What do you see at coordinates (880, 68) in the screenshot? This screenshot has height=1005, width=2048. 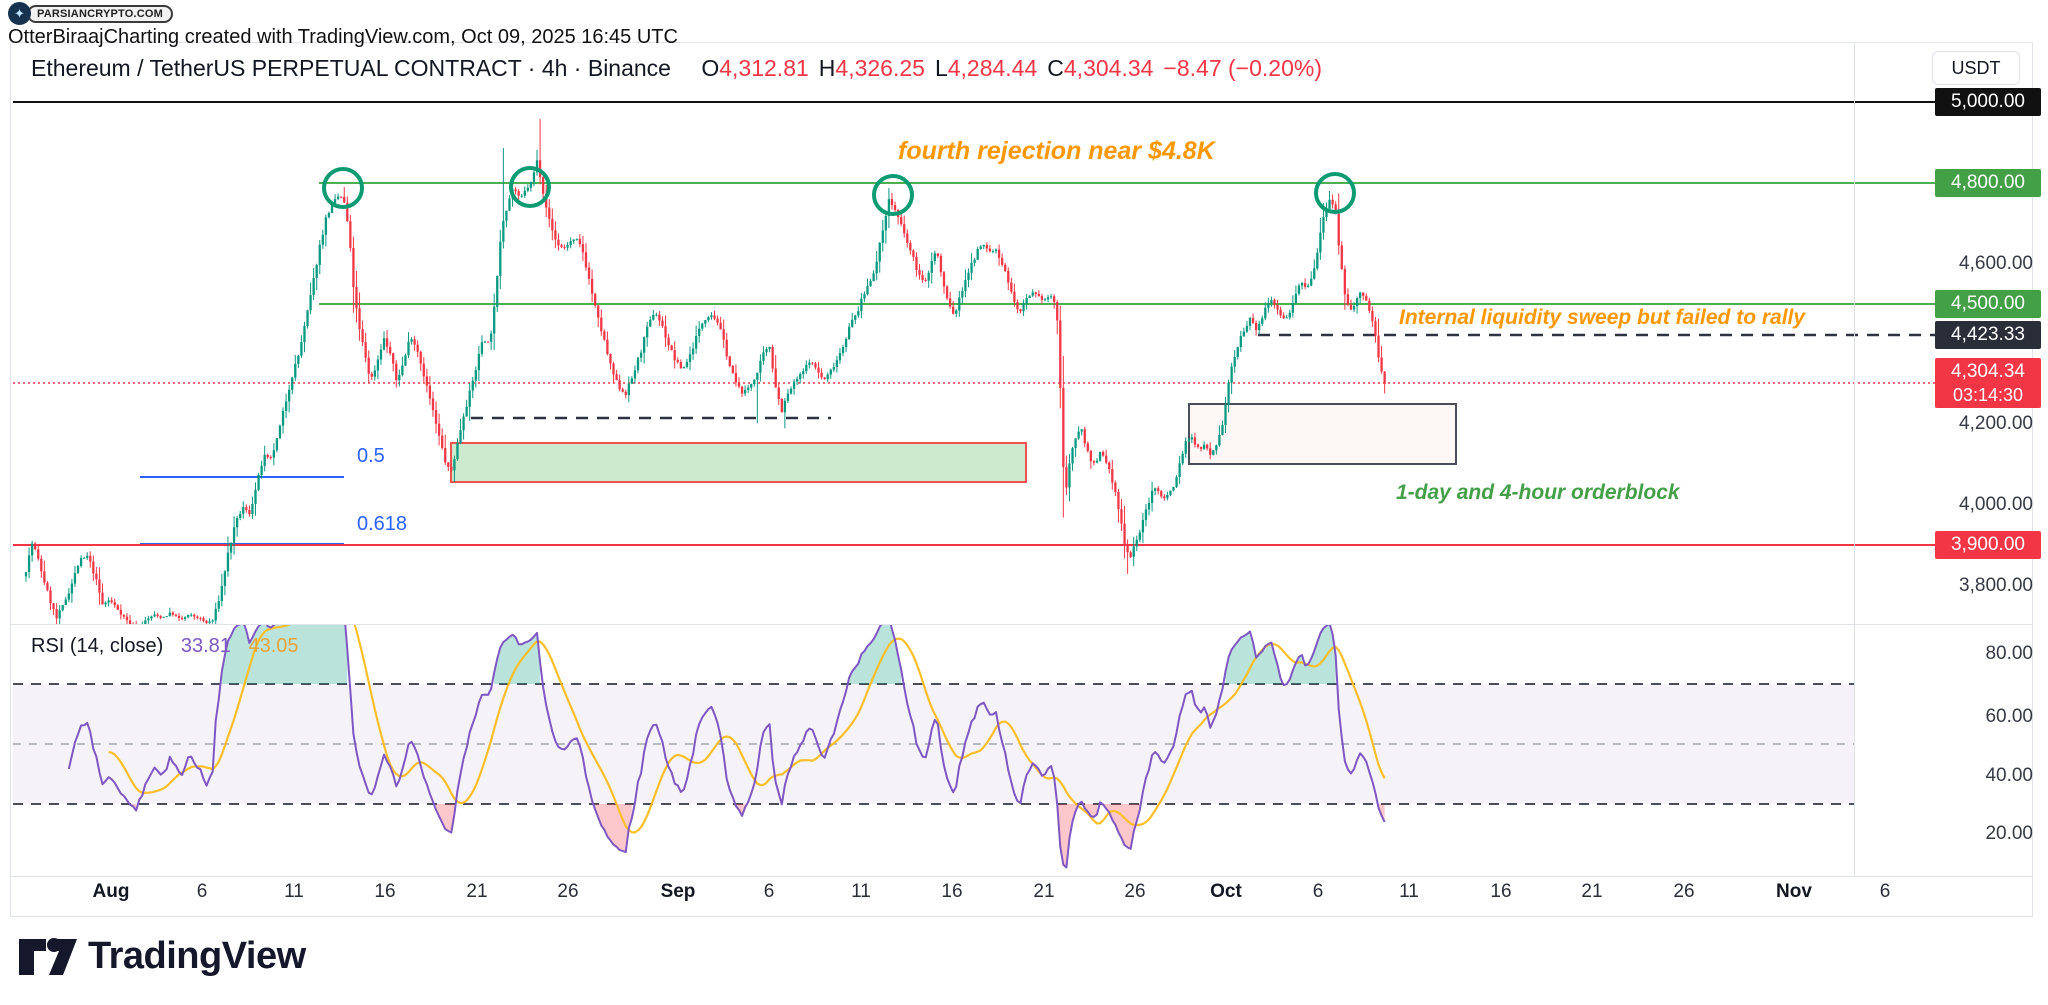 I see `ohlc-value: 4,326.25` at bounding box center [880, 68].